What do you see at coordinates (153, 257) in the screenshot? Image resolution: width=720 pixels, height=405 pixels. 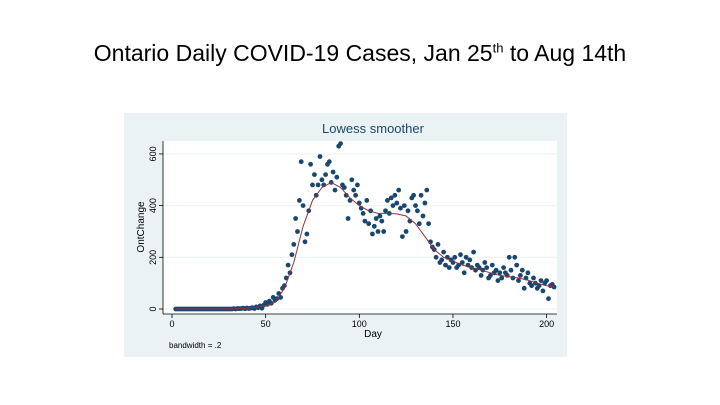 I see `y-tick-label: 200` at bounding box center [153, 257].